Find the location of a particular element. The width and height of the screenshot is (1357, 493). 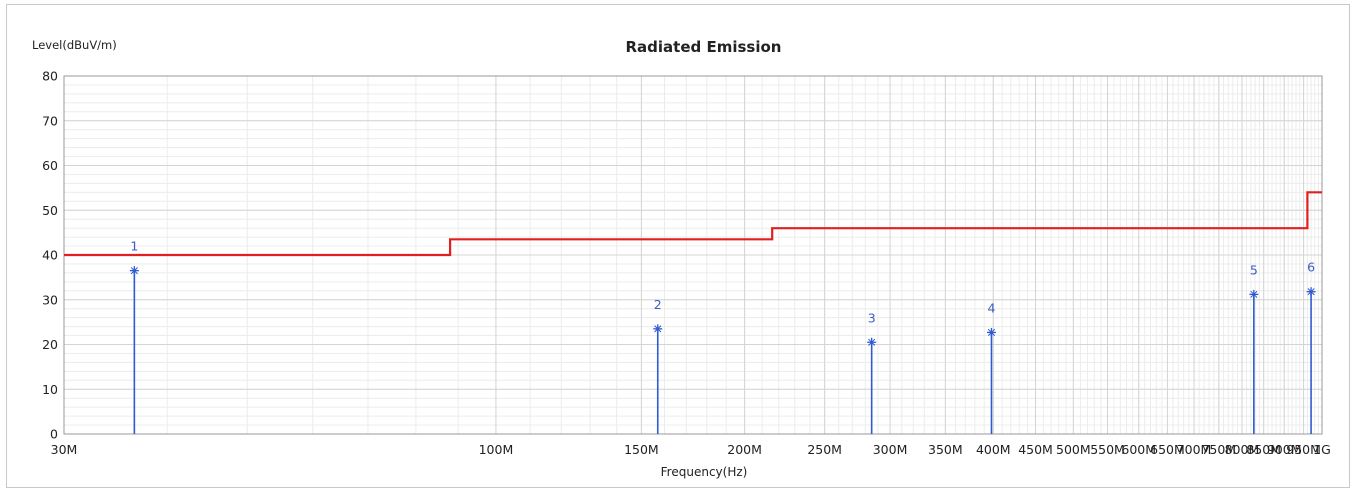

x-tick-label: 550M is located at coordinates (1107, 449).